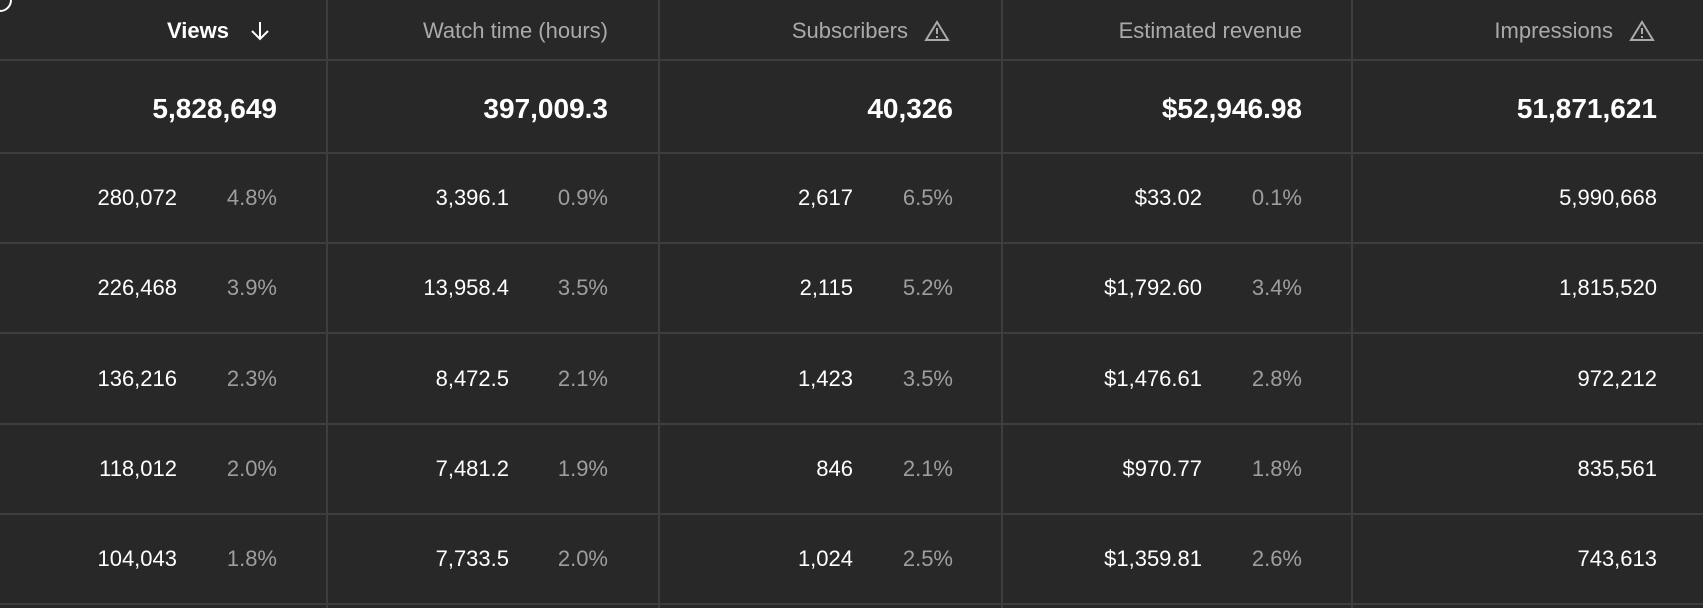  What do you see at coordinates (1586, 108) in the screenshot?
I see `column-total: 51,871,621` at bounding box center [1586, 108].